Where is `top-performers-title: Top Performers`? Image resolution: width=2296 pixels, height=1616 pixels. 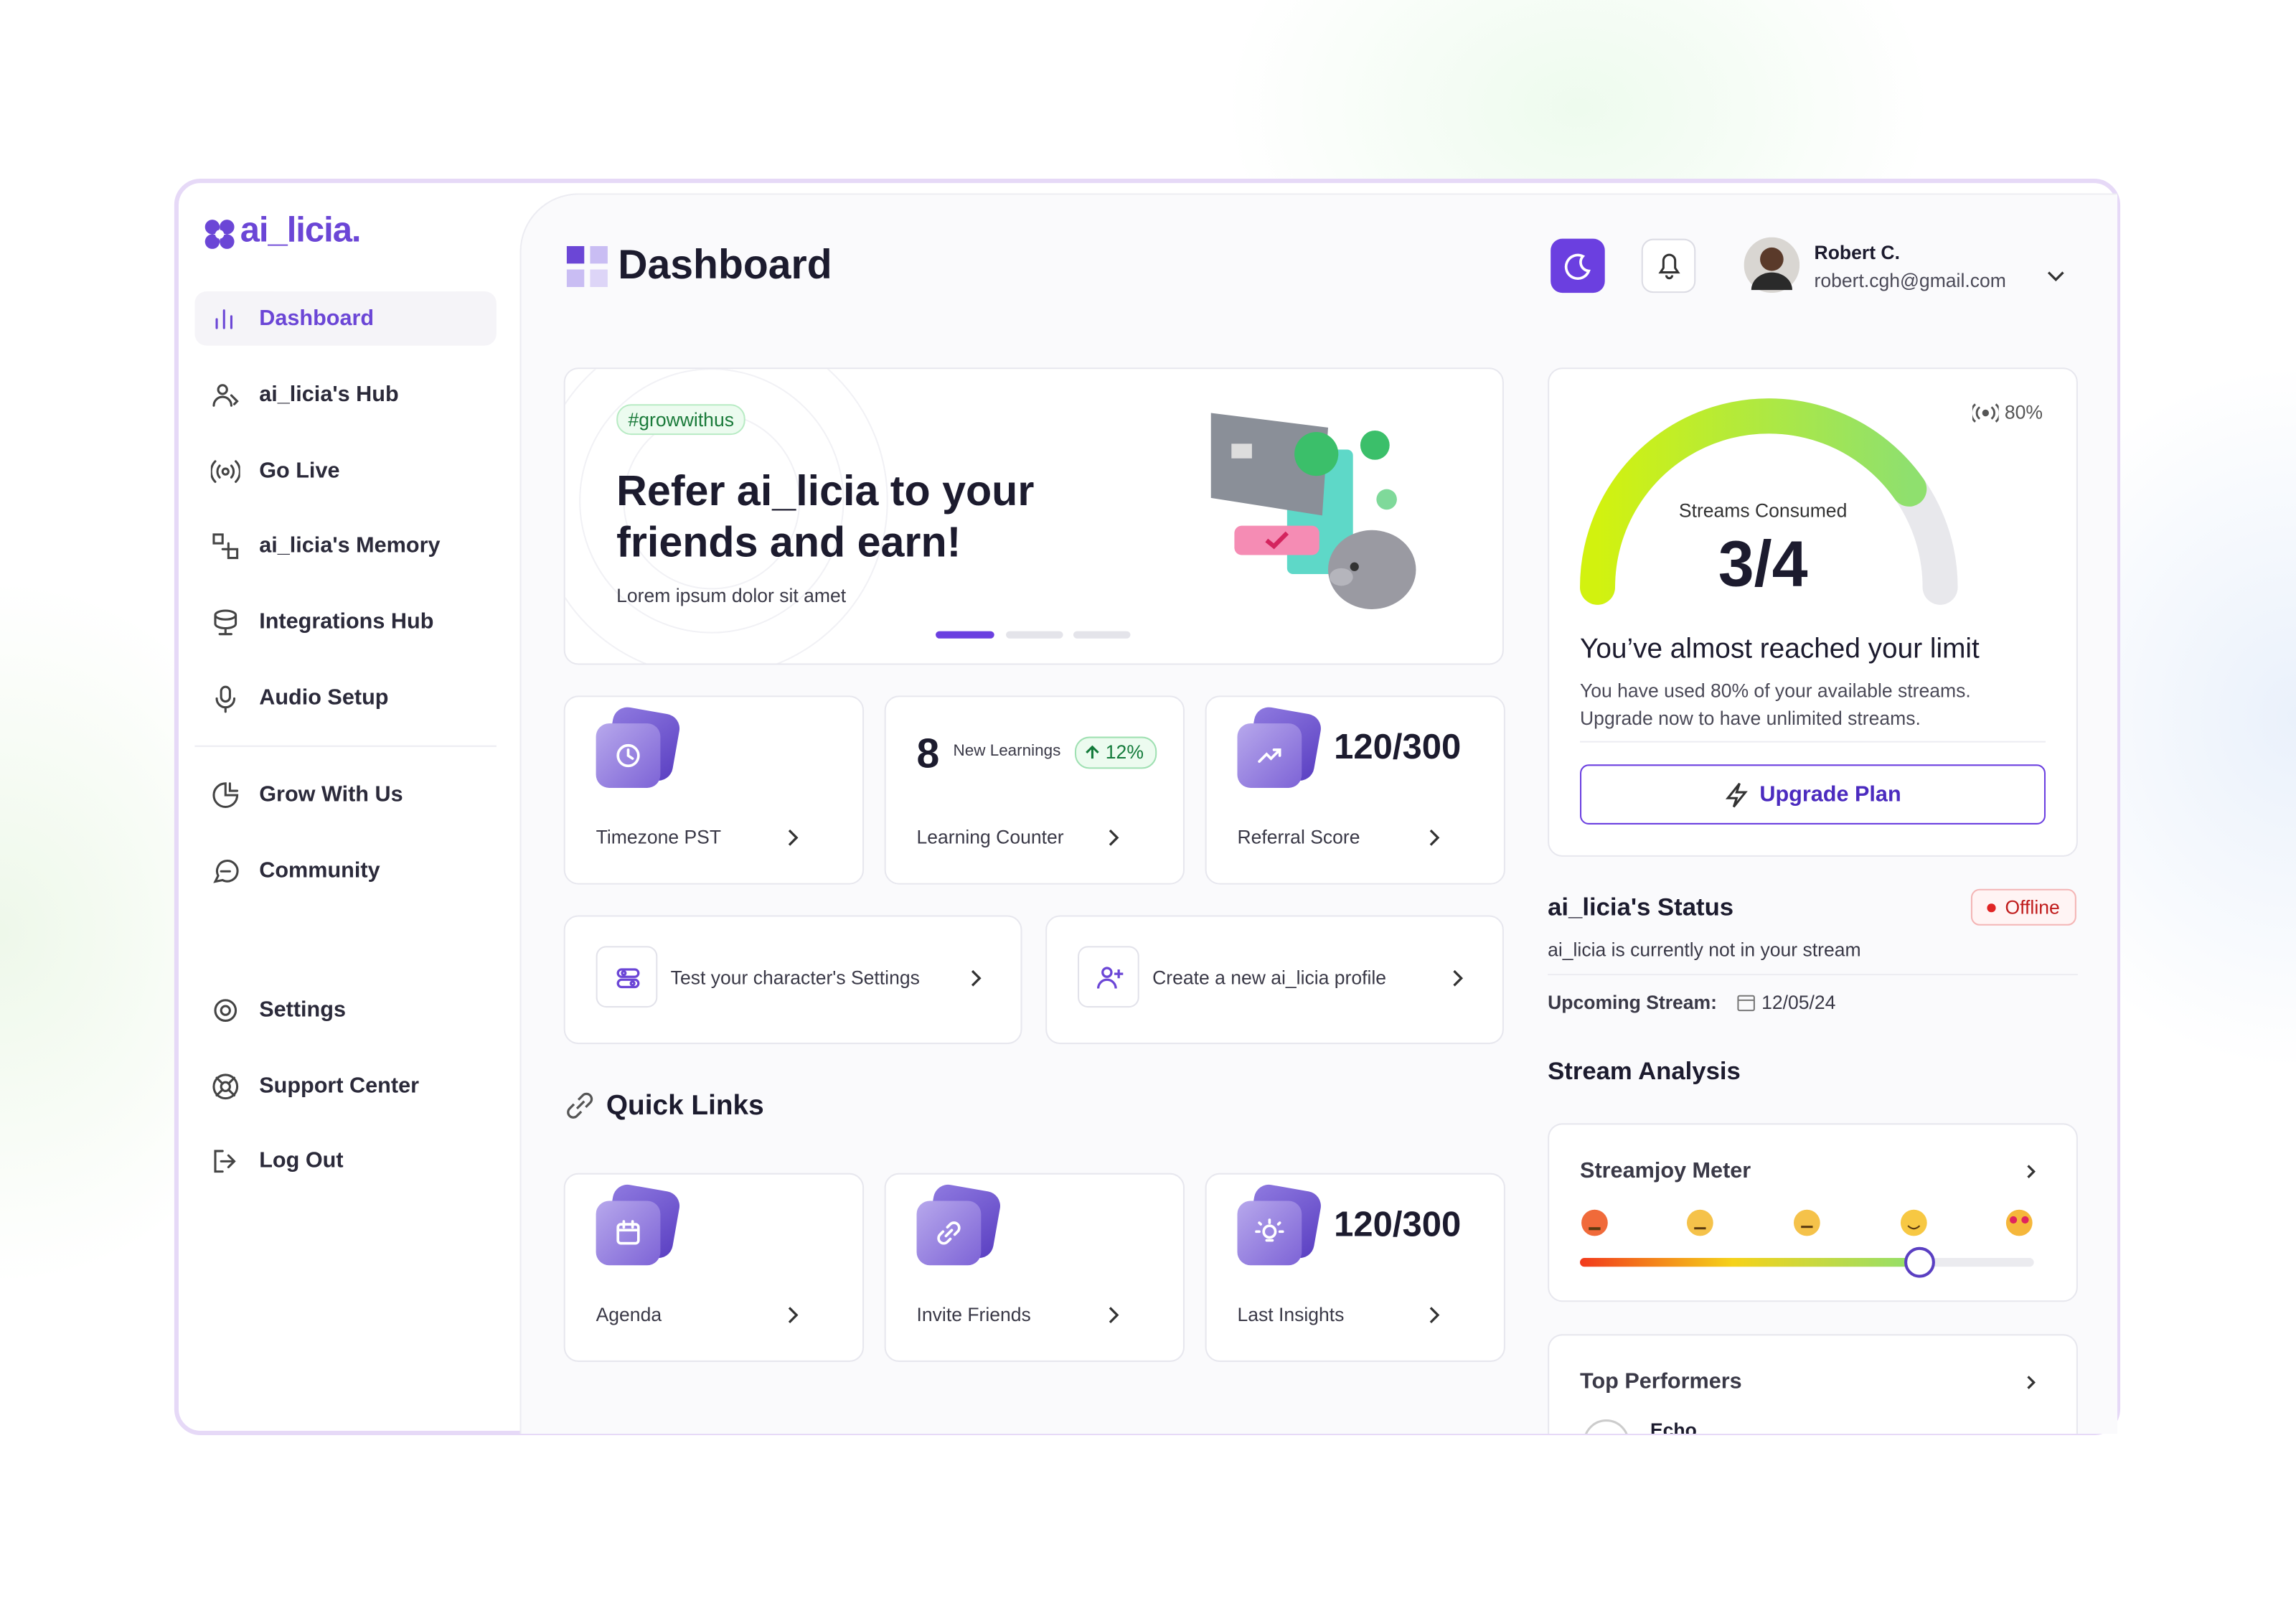 top-performers-title: Top Performers is located at coordinates (1661, 1381).